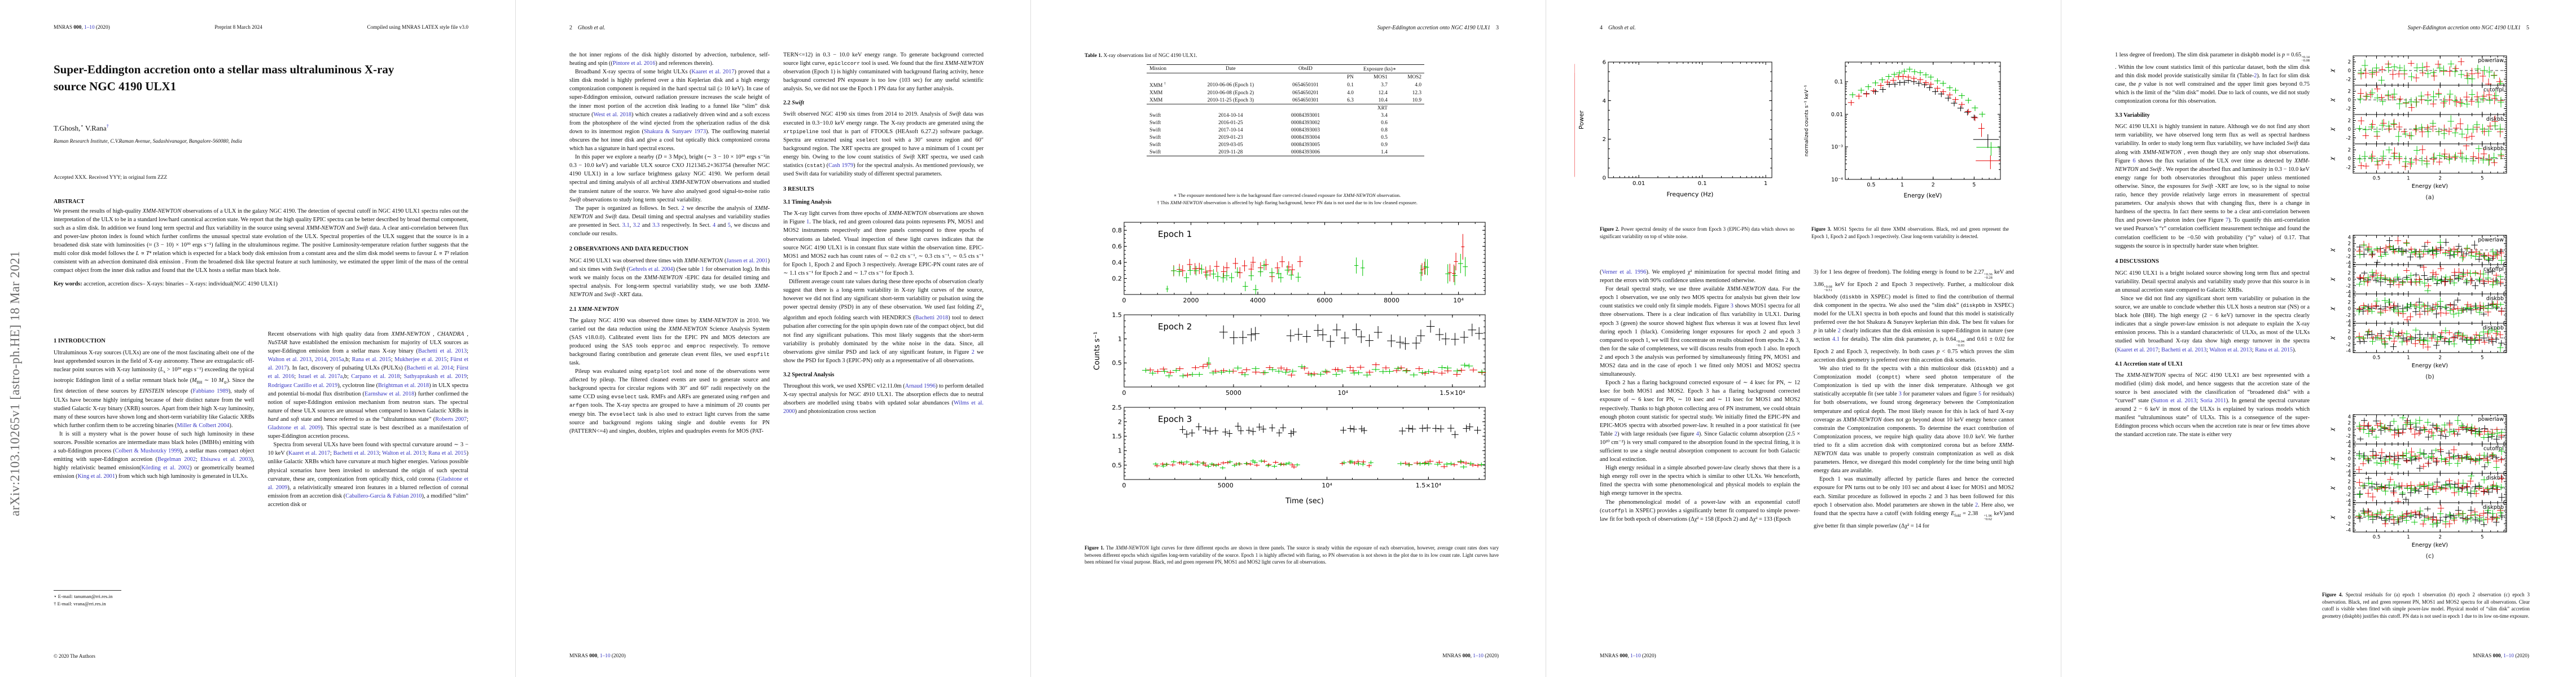 The height and width of the screenshot is (677, 2576). I want to click on citation-link: Soria 2011, so click(2213, 400).